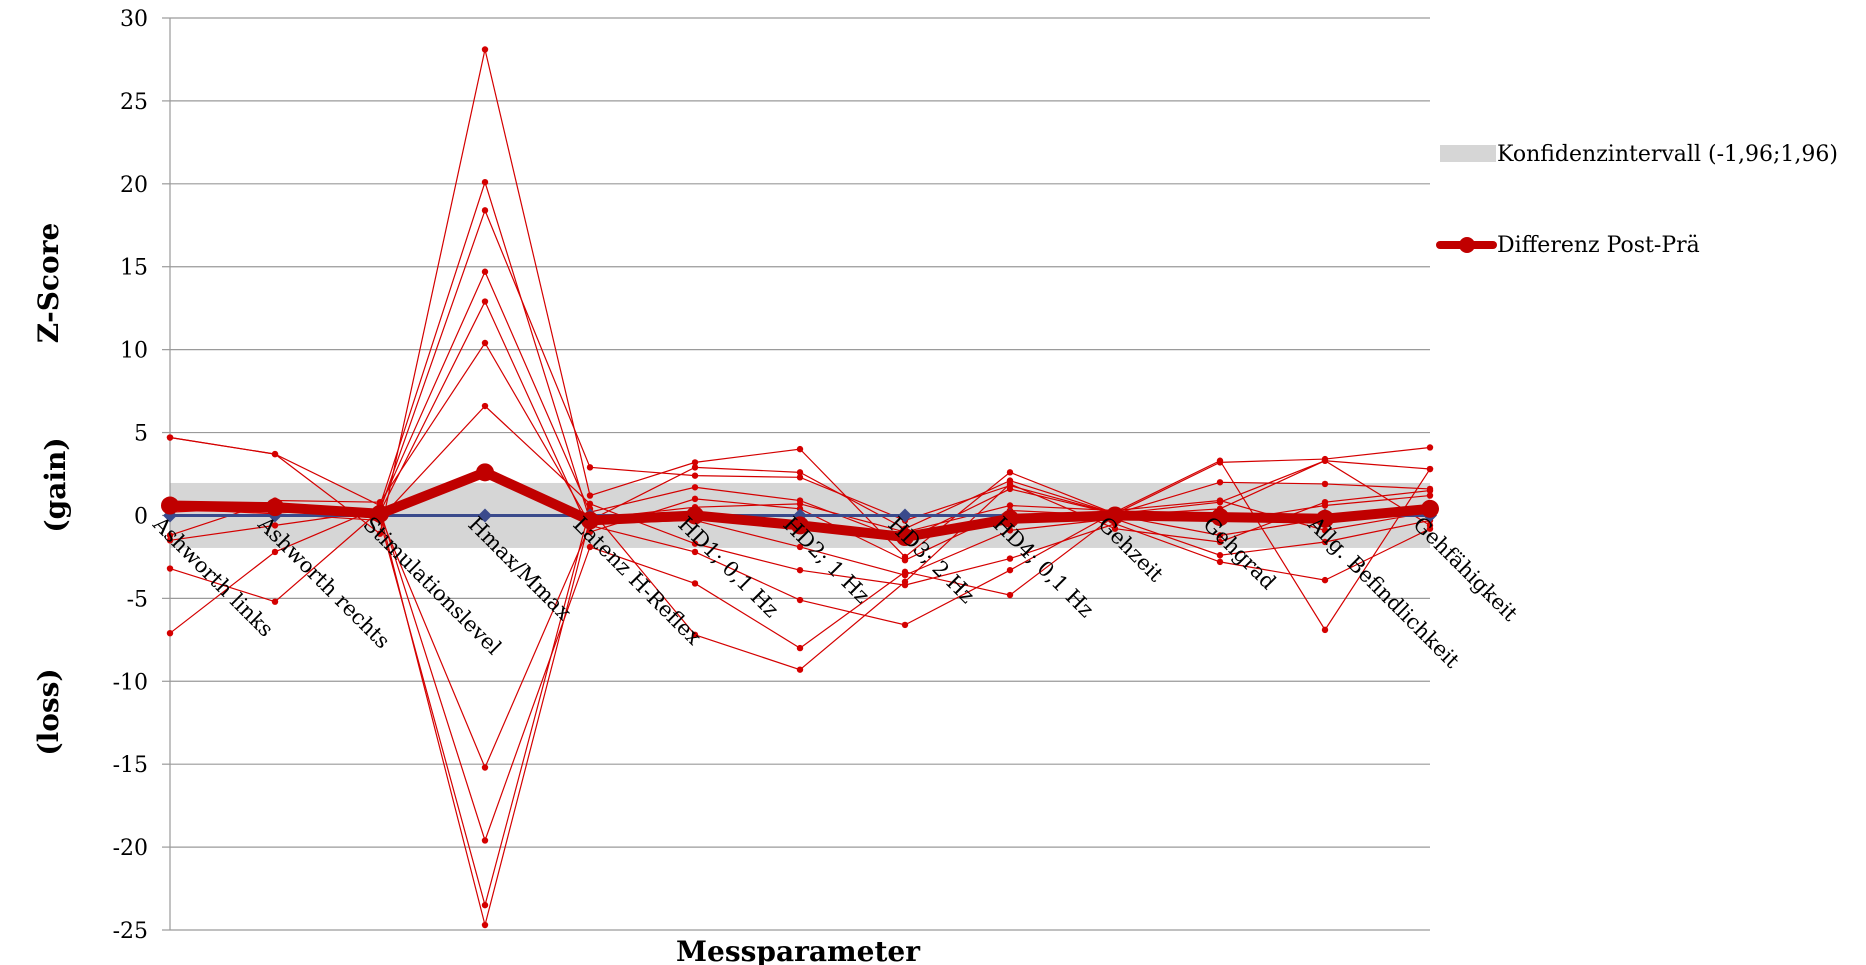  What do you see at coordinates (48, 711) in the screenshot?
I see `y-axis-loss-label: (loss)` at bounding box center [48, 711].